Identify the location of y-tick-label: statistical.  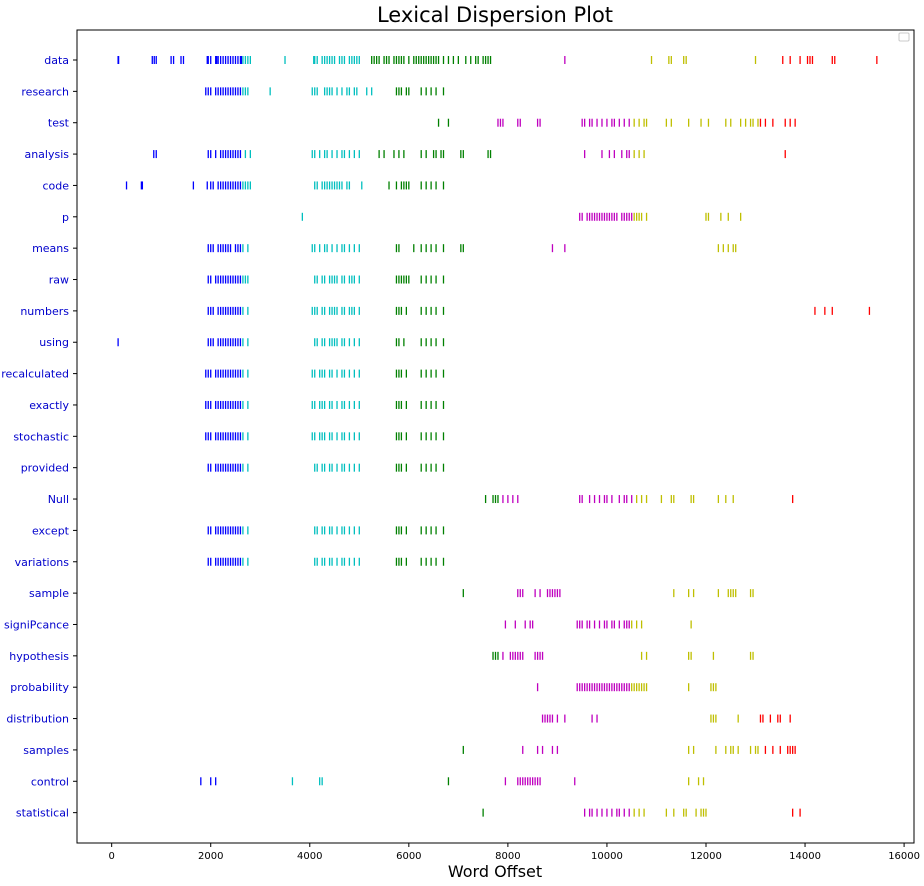
(42, 813).